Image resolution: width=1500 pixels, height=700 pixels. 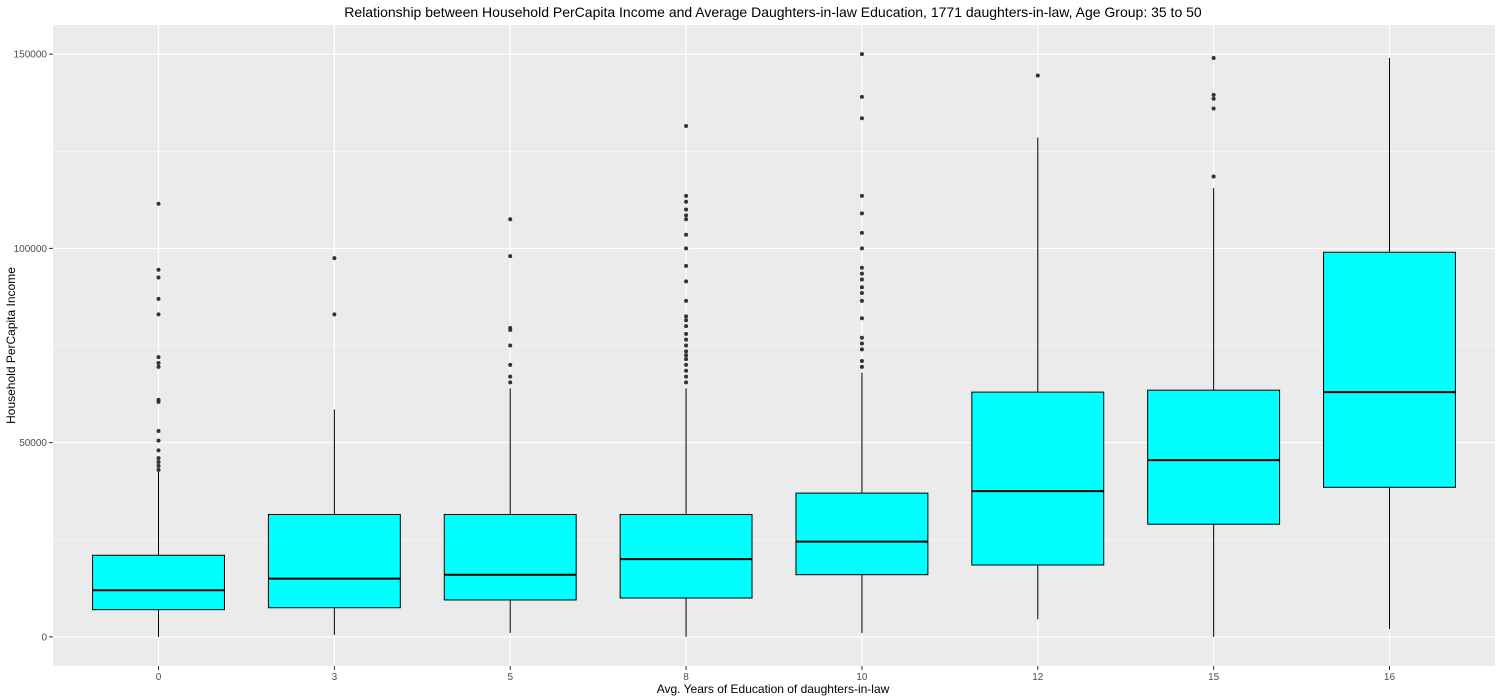 What do you see at coordinates (862, 677) in the screenshot?
I see `x-tick-label: 10` at bounding box center [862, 677].